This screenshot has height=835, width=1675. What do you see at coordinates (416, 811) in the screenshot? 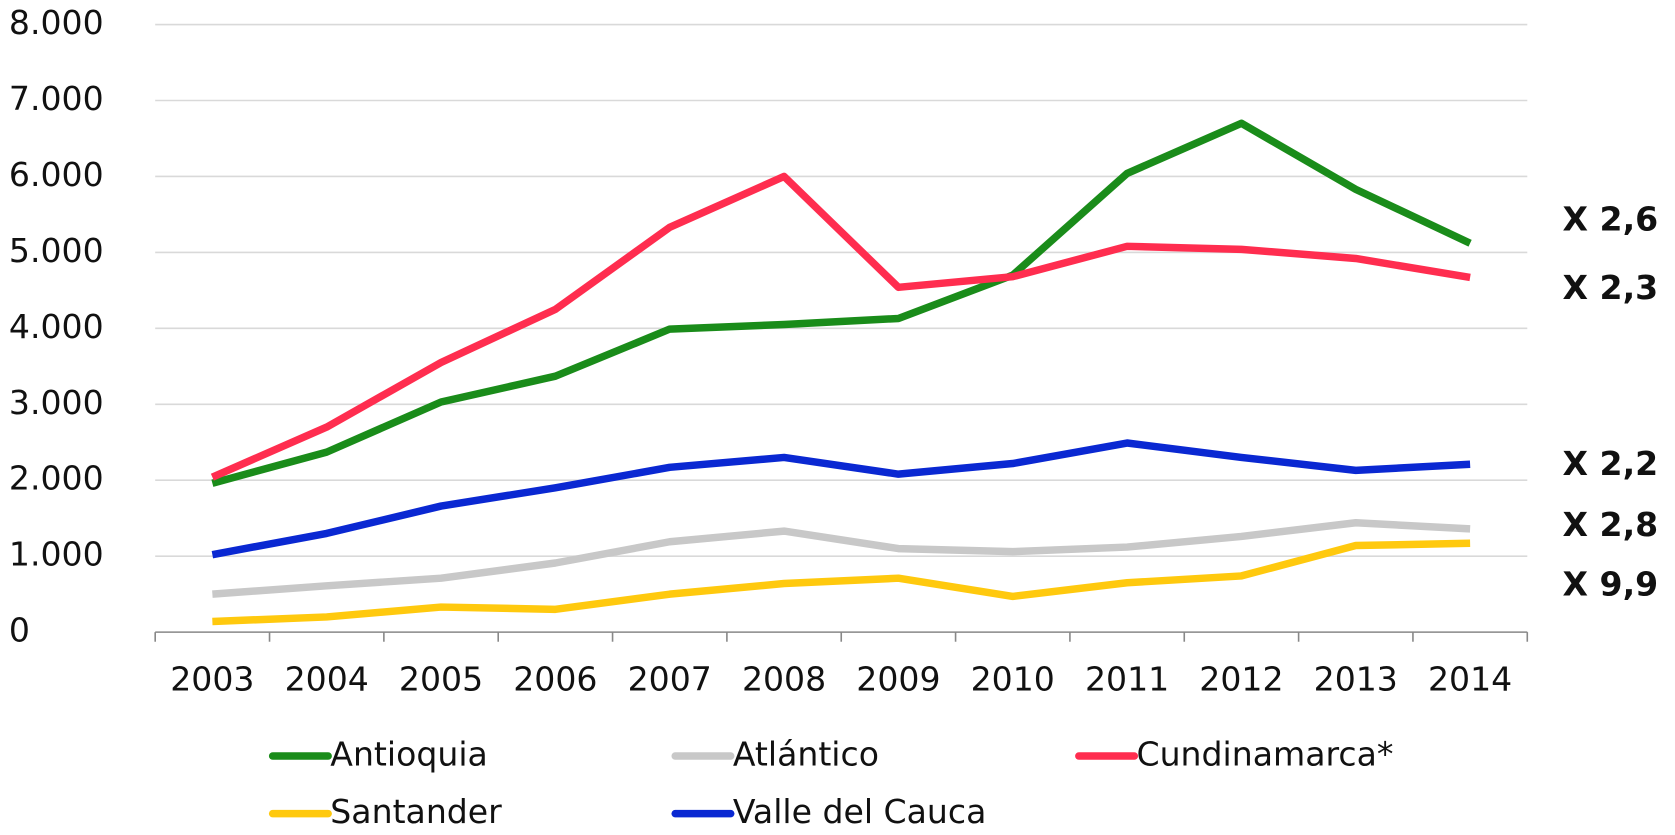
I see `legend-label: Santander` at bounding box center [416, 811].